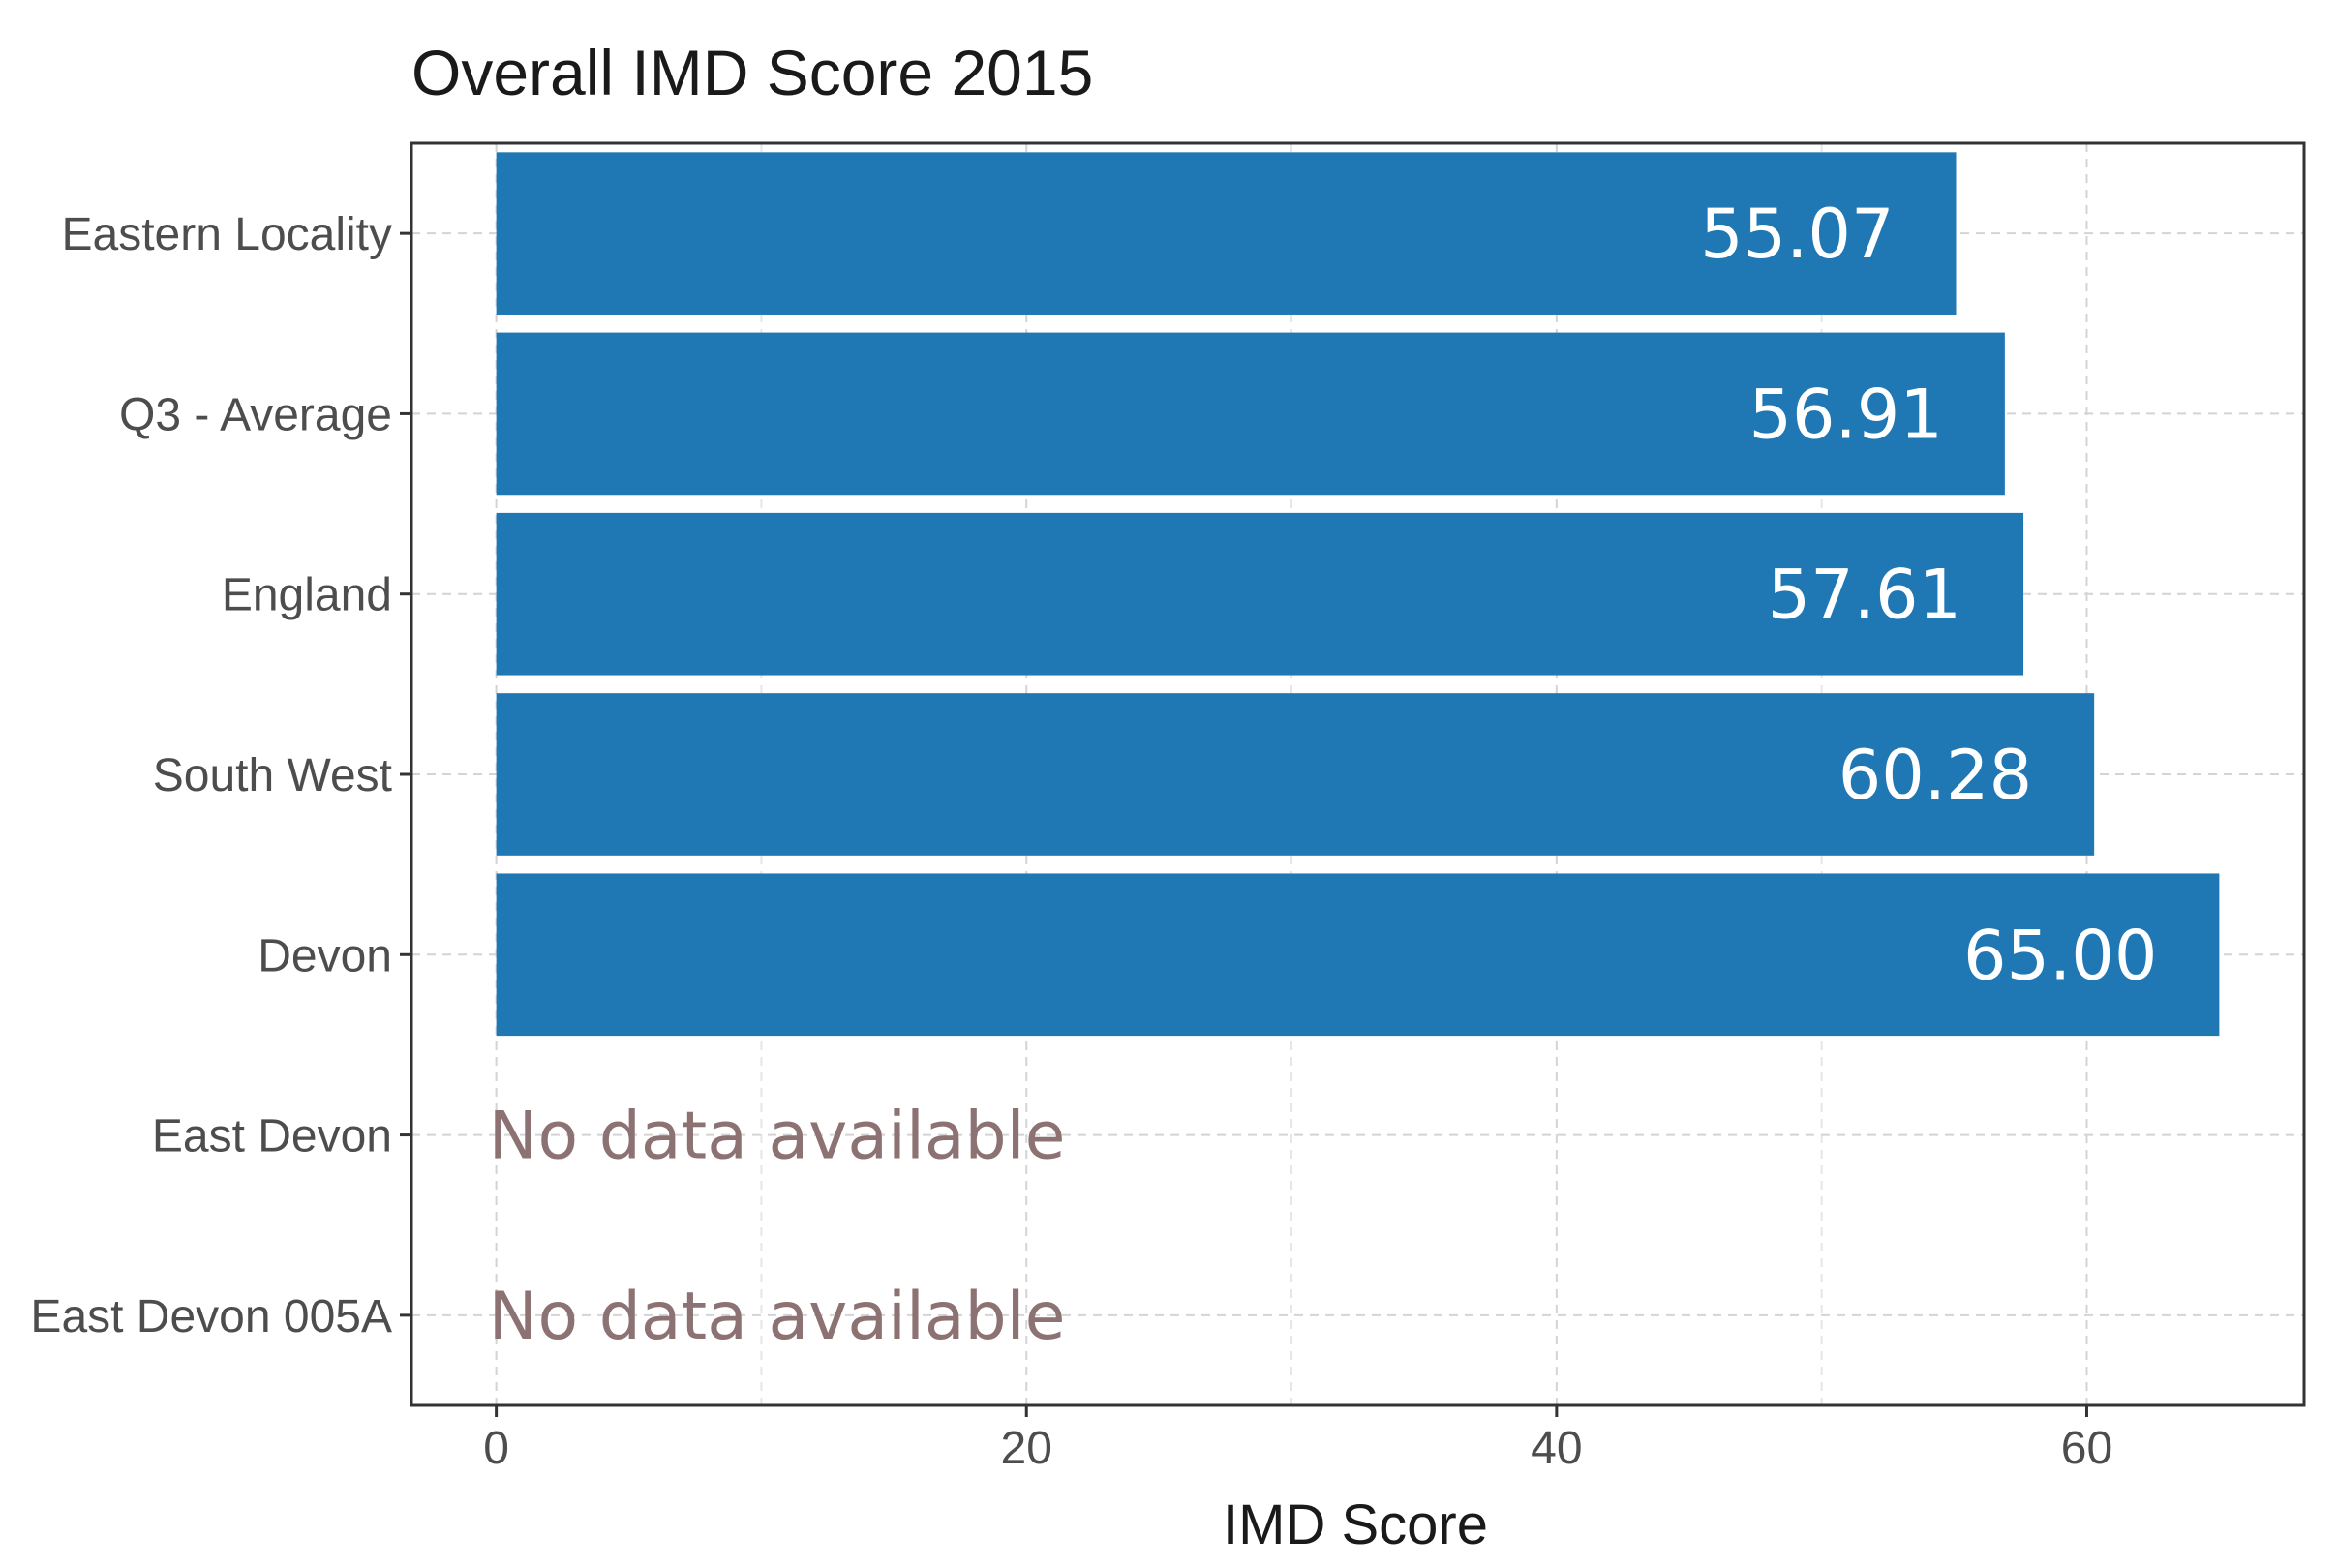  I want to click on x-tick-label: 0, so click(496, 1448).